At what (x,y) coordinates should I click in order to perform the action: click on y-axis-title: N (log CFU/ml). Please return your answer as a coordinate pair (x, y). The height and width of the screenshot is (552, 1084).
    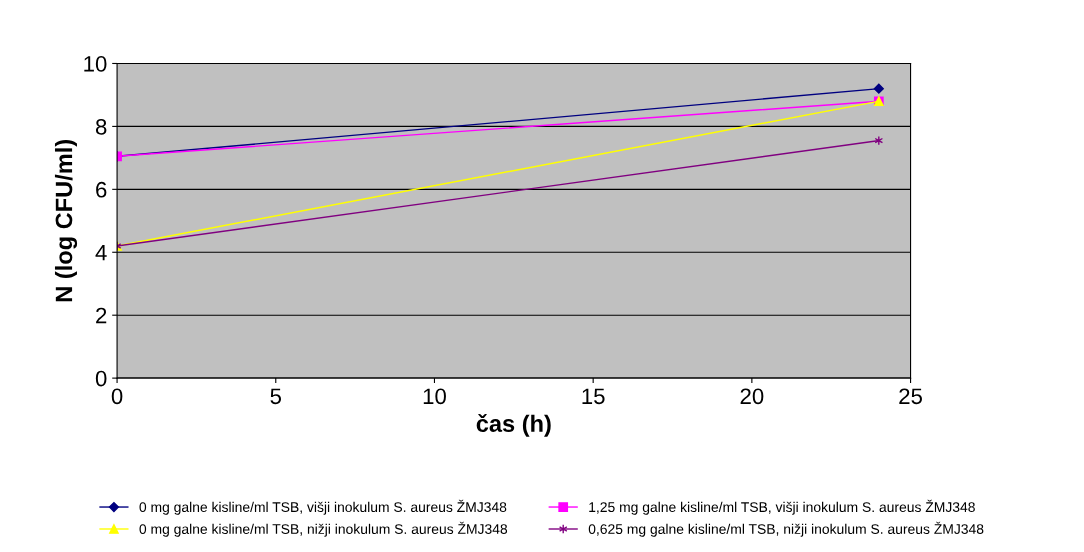
    Looking at the image, I should click on (66, 221).